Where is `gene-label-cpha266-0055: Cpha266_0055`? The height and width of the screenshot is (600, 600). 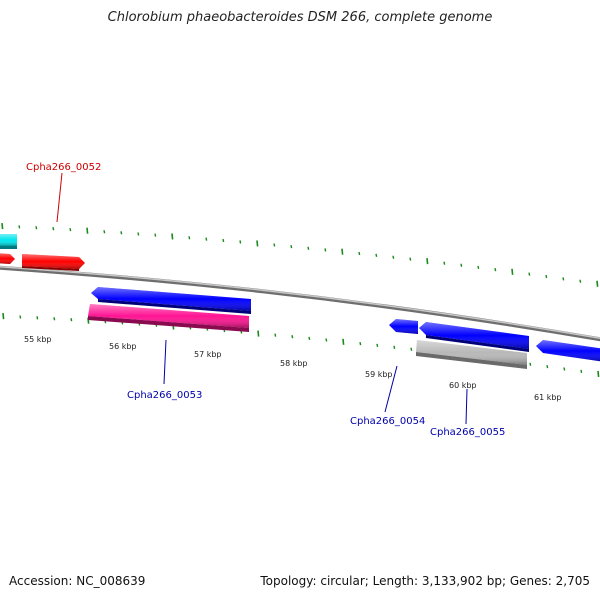 gene-label-cpha266-0055: Cpha266_0055 is located at coordinates (467, 432).